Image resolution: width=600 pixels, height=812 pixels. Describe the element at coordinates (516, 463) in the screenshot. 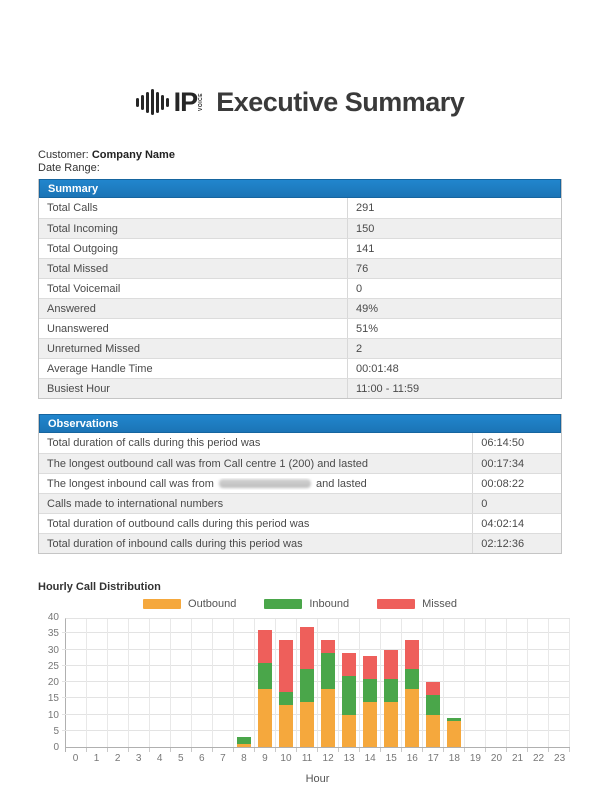

I see `row-value: 00:17:34` at that location.